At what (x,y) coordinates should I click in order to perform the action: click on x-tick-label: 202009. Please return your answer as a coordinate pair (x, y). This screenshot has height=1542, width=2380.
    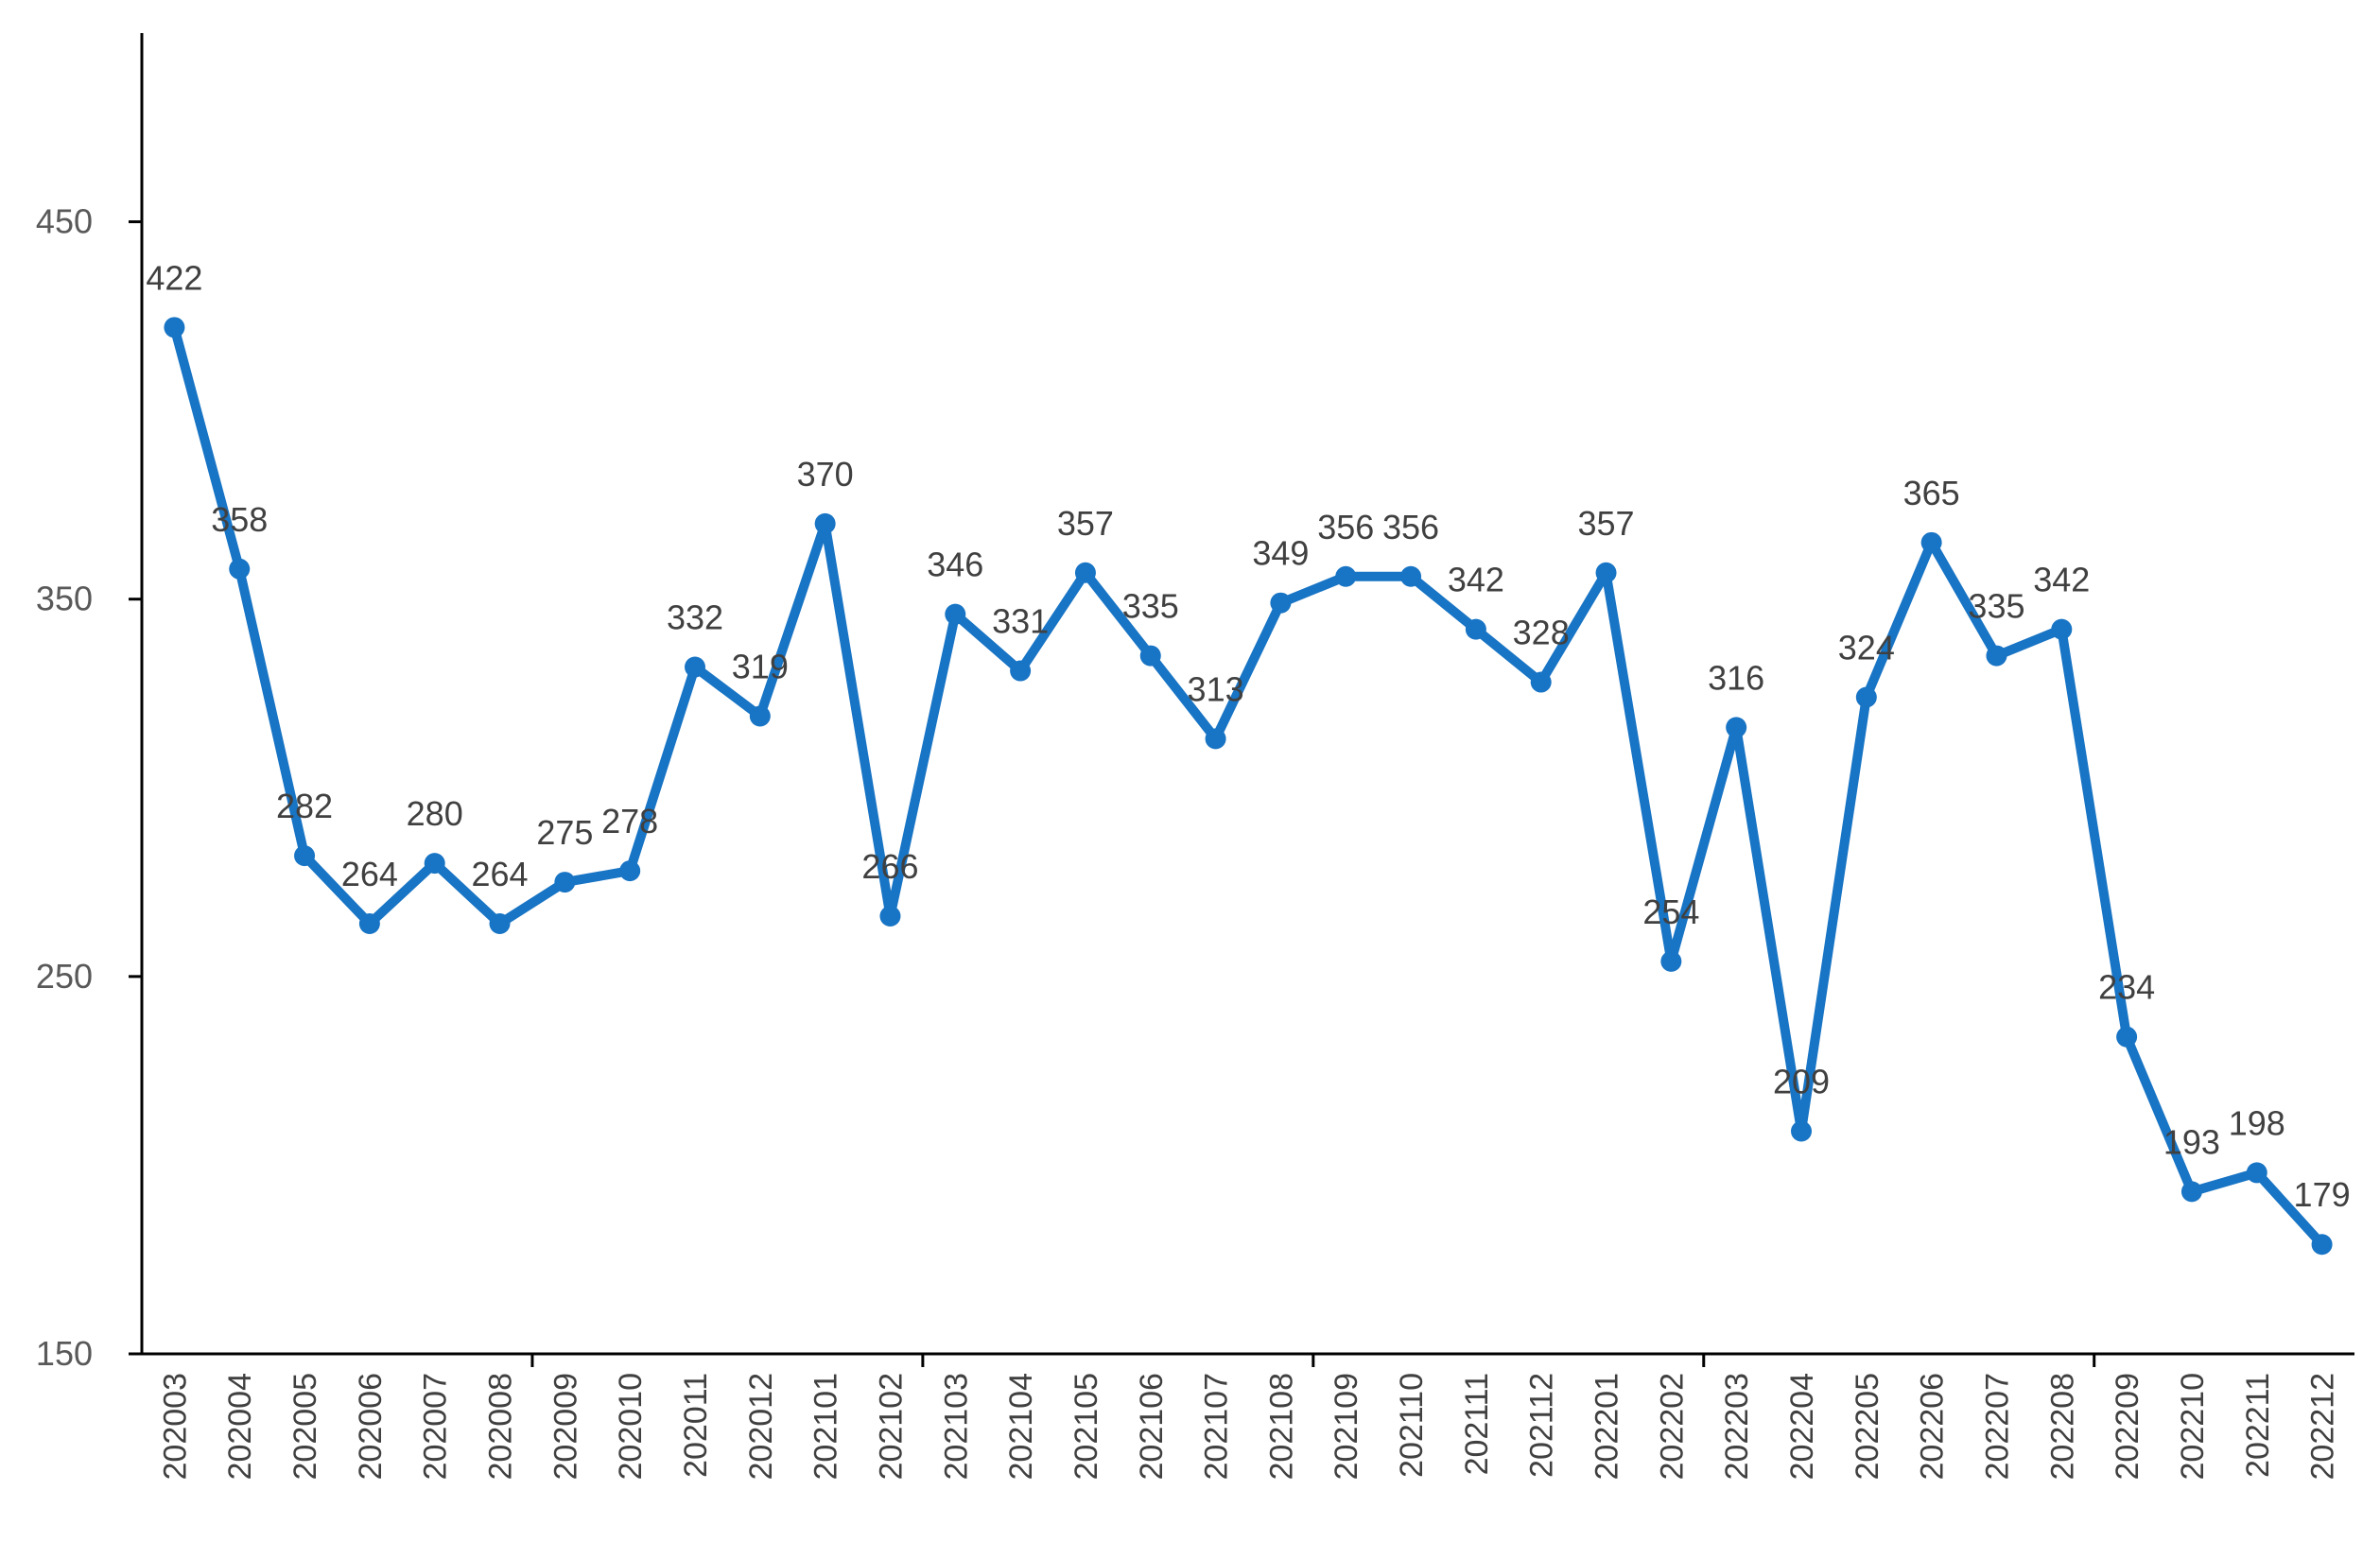
    Looking at the image, I should click on (565, 1427).